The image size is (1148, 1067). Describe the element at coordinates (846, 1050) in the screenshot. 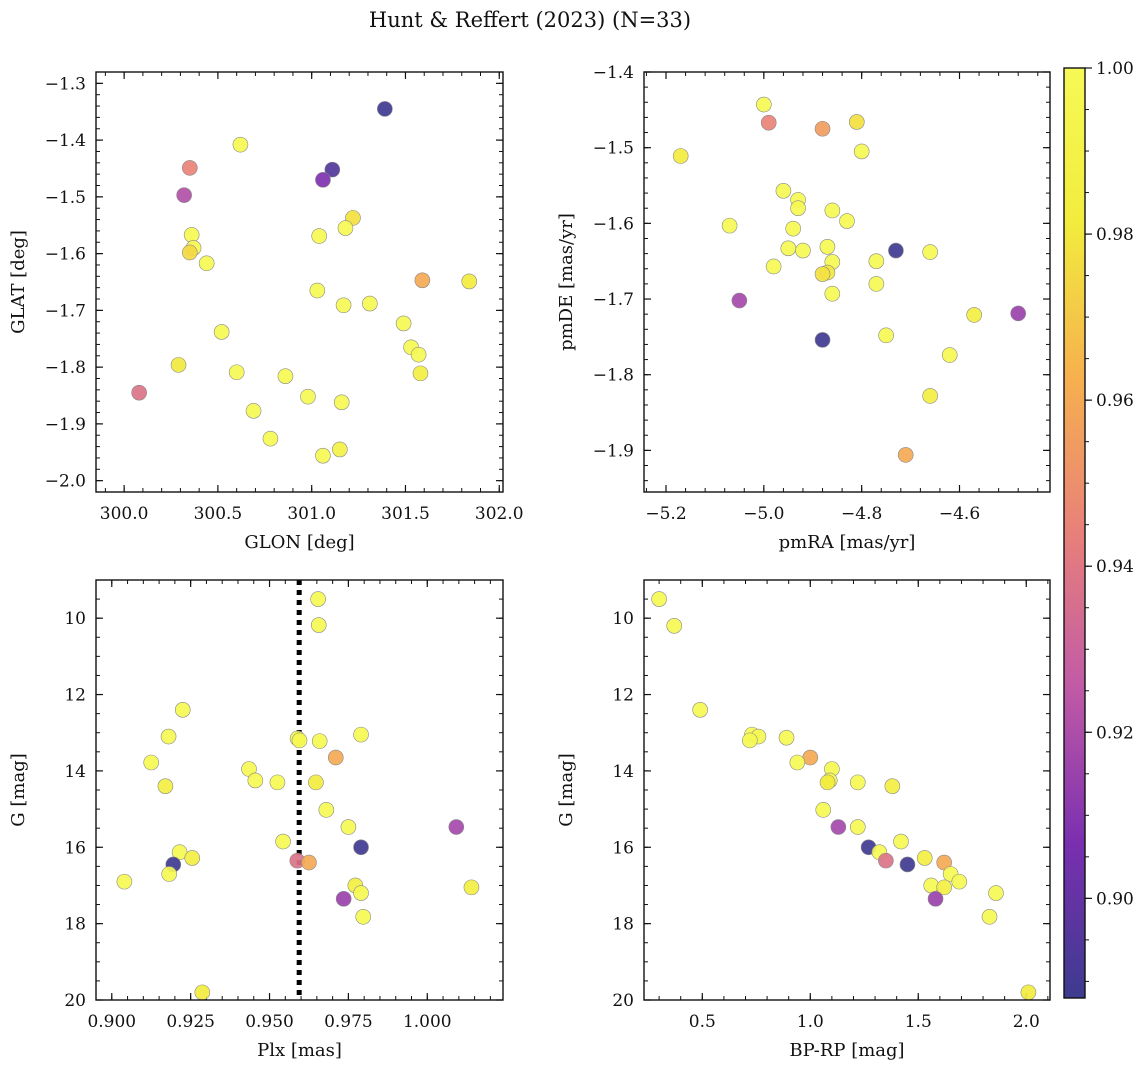

I see `panel-bprp-g-xlabel: BP-RP [mag]` at that location.